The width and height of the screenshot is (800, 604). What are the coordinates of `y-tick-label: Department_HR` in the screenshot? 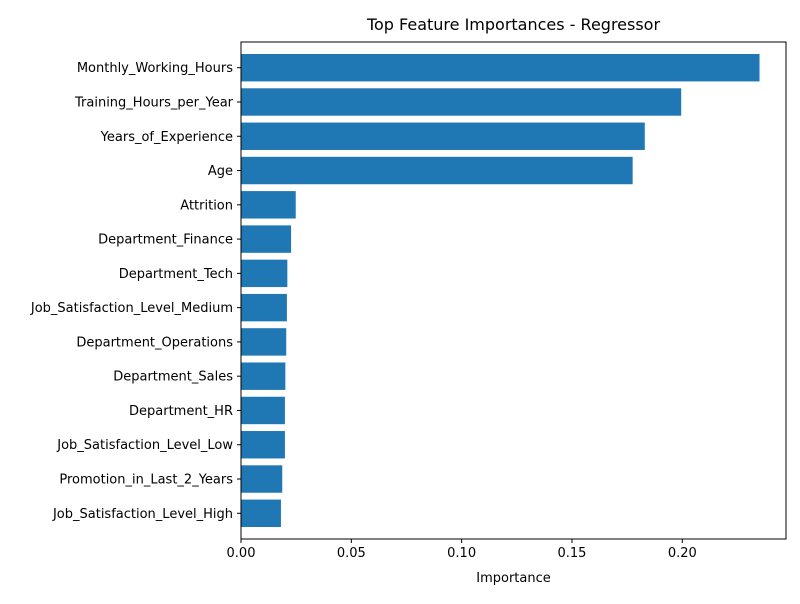 It's located at (181, 411).